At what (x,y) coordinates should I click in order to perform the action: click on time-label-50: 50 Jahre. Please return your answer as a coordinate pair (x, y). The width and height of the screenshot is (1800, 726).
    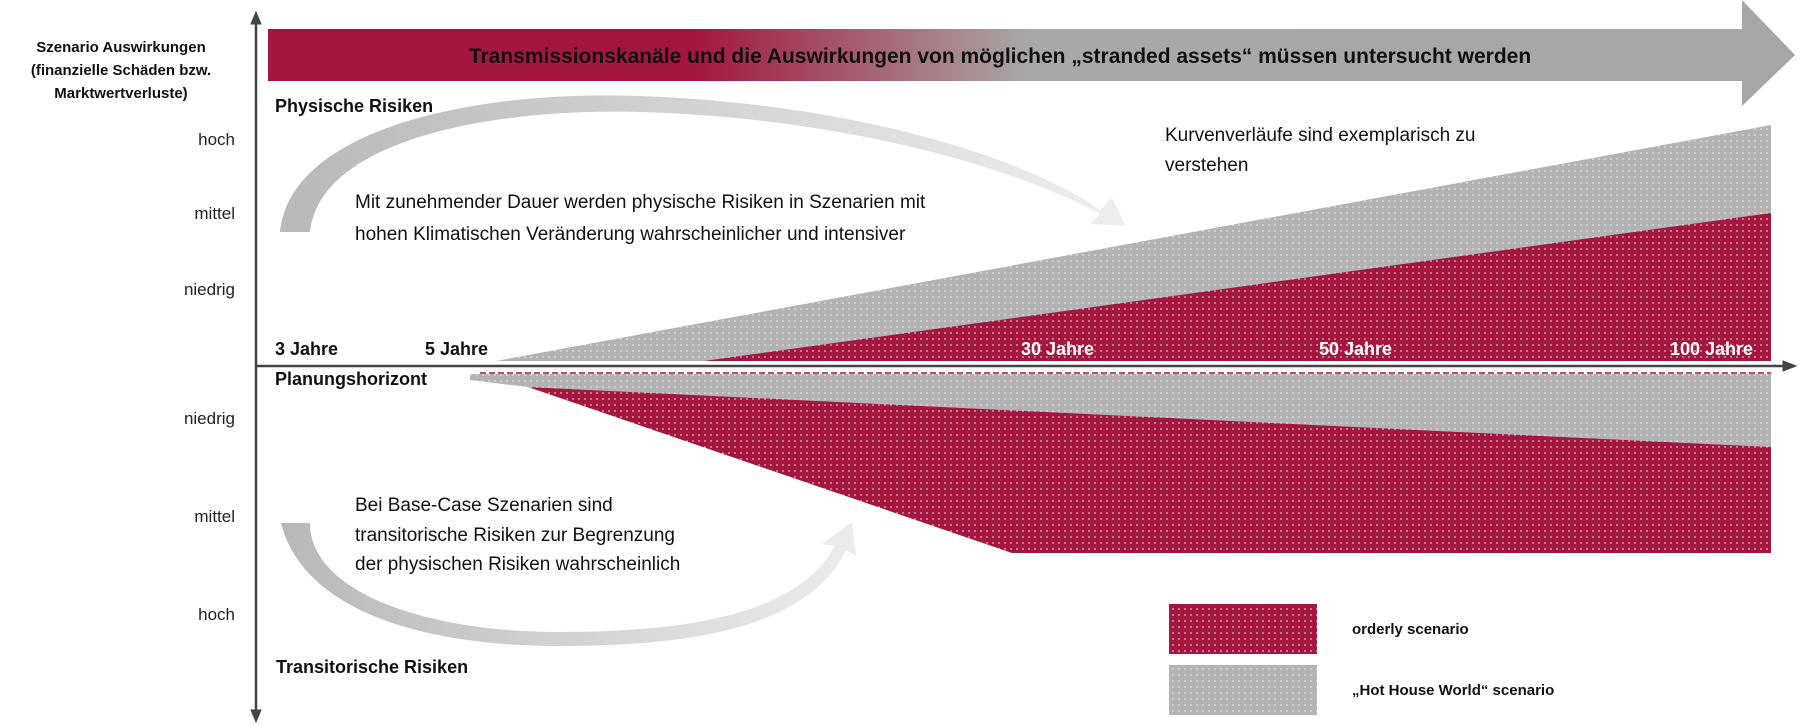
    Looking at the image, I should click on (1355, 349).